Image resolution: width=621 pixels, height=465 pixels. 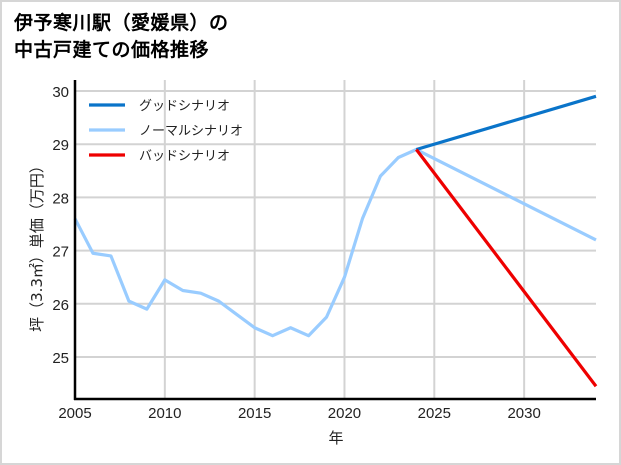 I want to click on y-tick-label: 30, so click(x=60, y=92).